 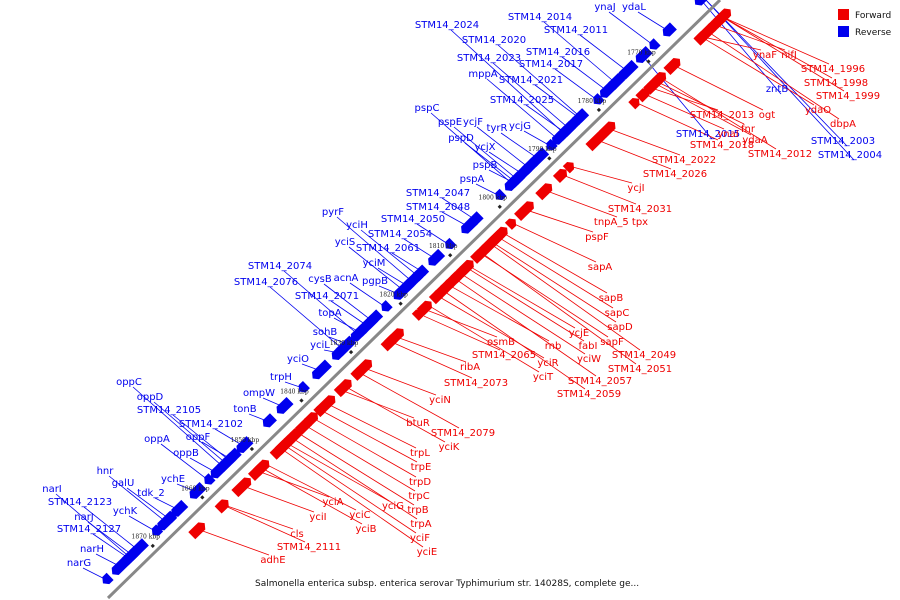 What do you see at coordinates (576, 30) in the screenshot?
I see `reverse-gene-label: STM14_2011` at bounding box center [576, 30].